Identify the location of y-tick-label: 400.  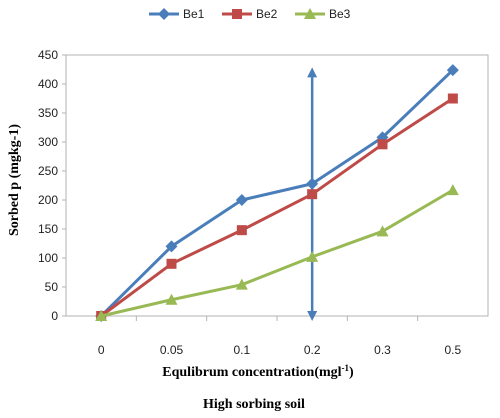
(48, 84).